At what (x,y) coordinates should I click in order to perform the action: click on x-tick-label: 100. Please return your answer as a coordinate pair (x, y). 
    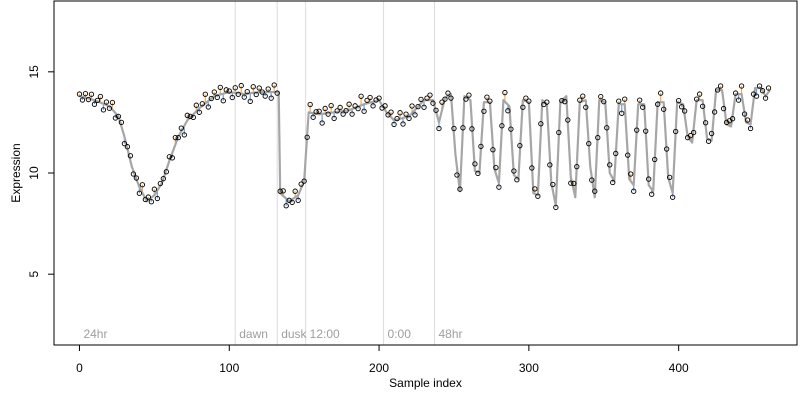
    Looking at the image, I should click on (229, 368).